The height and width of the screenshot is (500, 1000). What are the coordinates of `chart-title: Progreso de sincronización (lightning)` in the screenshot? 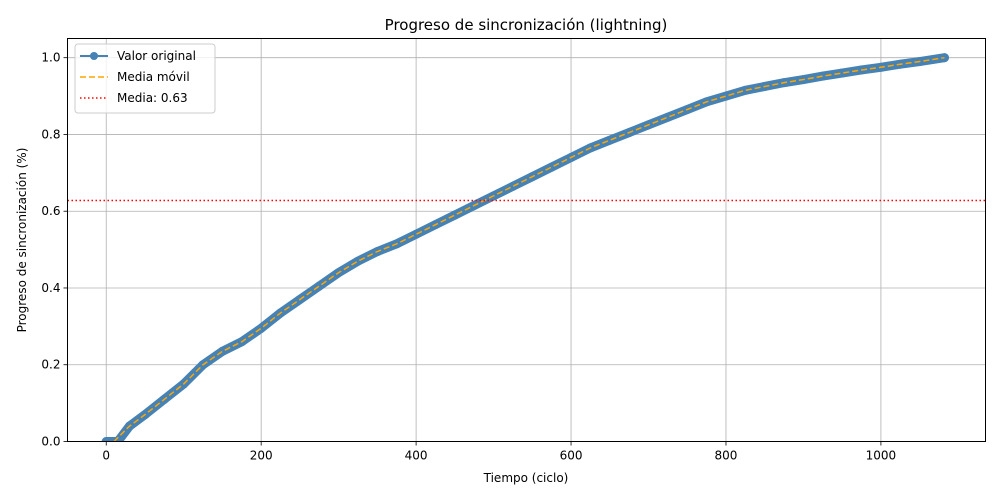 It's located at (526, 25).